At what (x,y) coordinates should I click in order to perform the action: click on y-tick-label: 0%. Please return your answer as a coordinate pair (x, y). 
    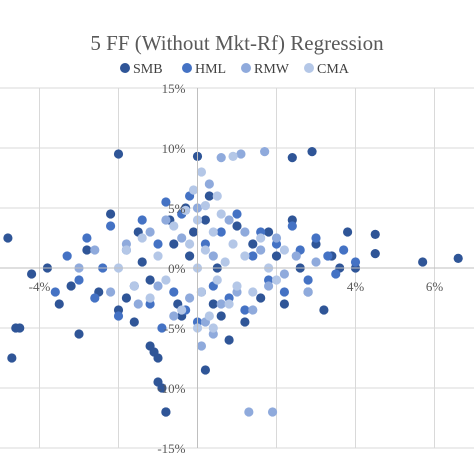
    Looking at the image, I should click on (177, 268).